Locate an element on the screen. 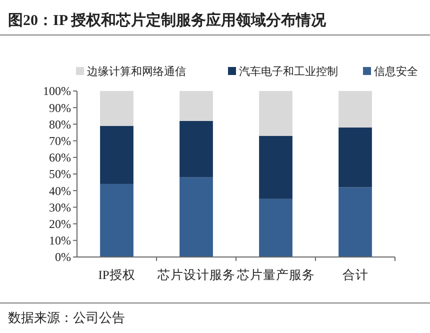 The image size is (430, 333). legend-label: 信息安全 is located at coordinates (396, 71).